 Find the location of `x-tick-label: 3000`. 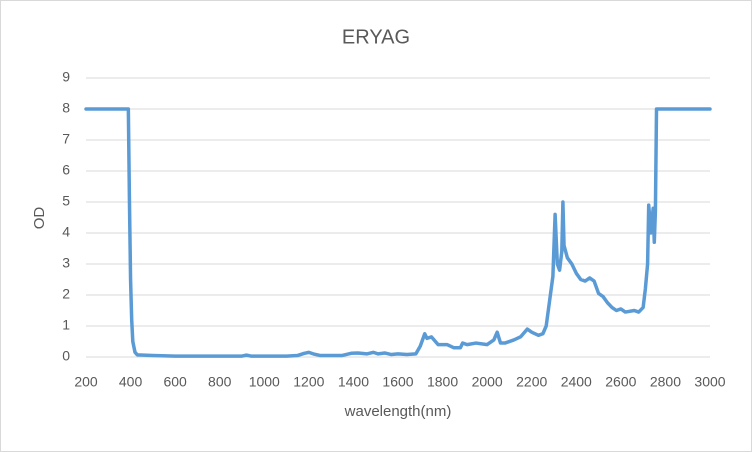

x-tick-label: 3000 is located at coordinates (709, 382).